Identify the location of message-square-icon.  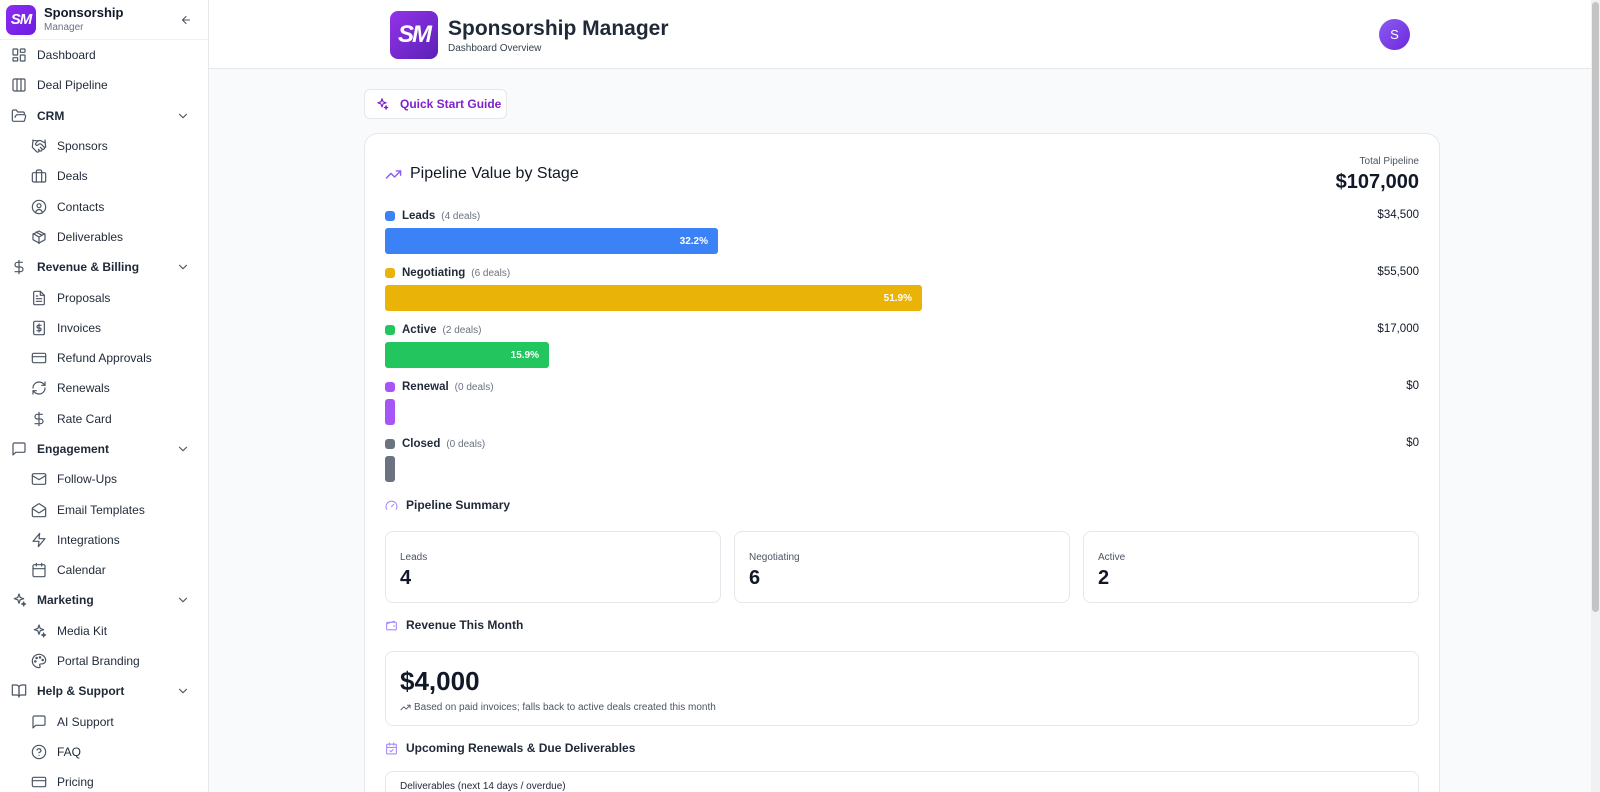
(19, 449).